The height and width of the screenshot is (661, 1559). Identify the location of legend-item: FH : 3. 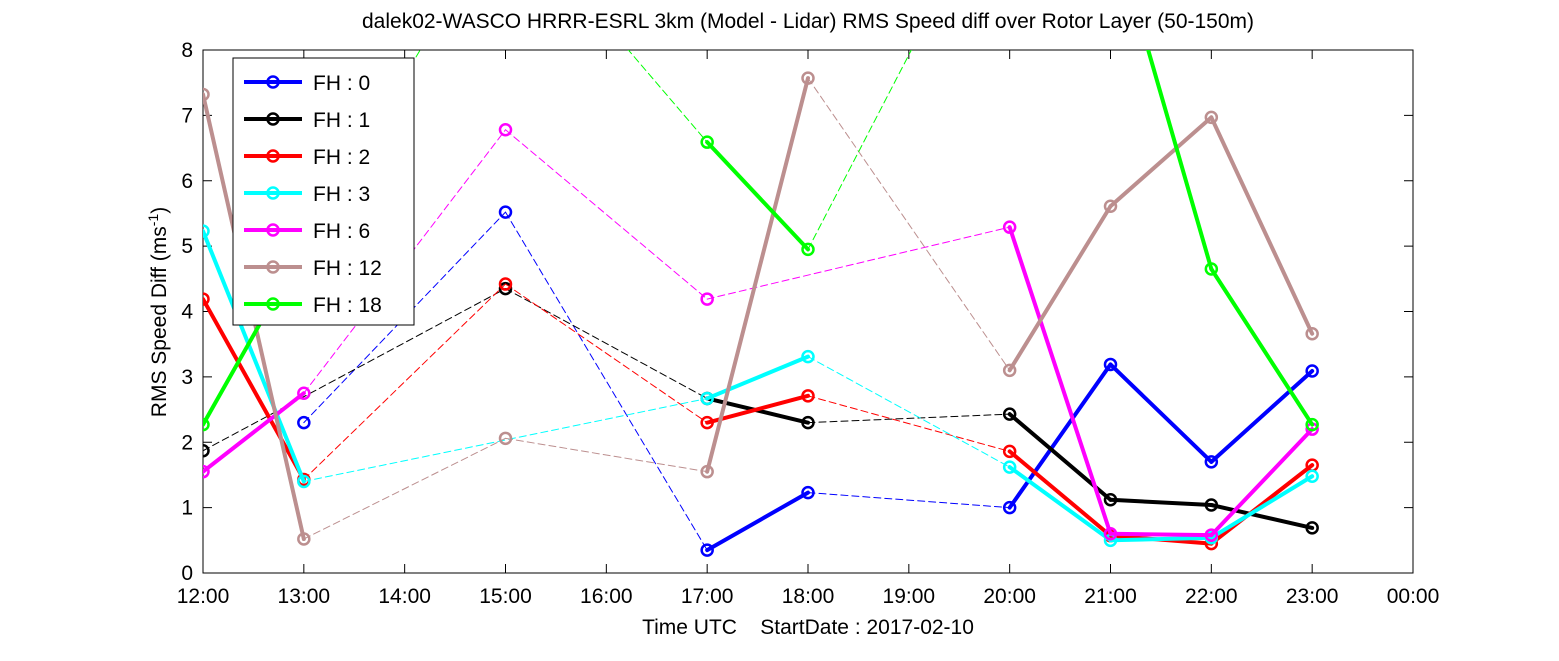
(307, 194).